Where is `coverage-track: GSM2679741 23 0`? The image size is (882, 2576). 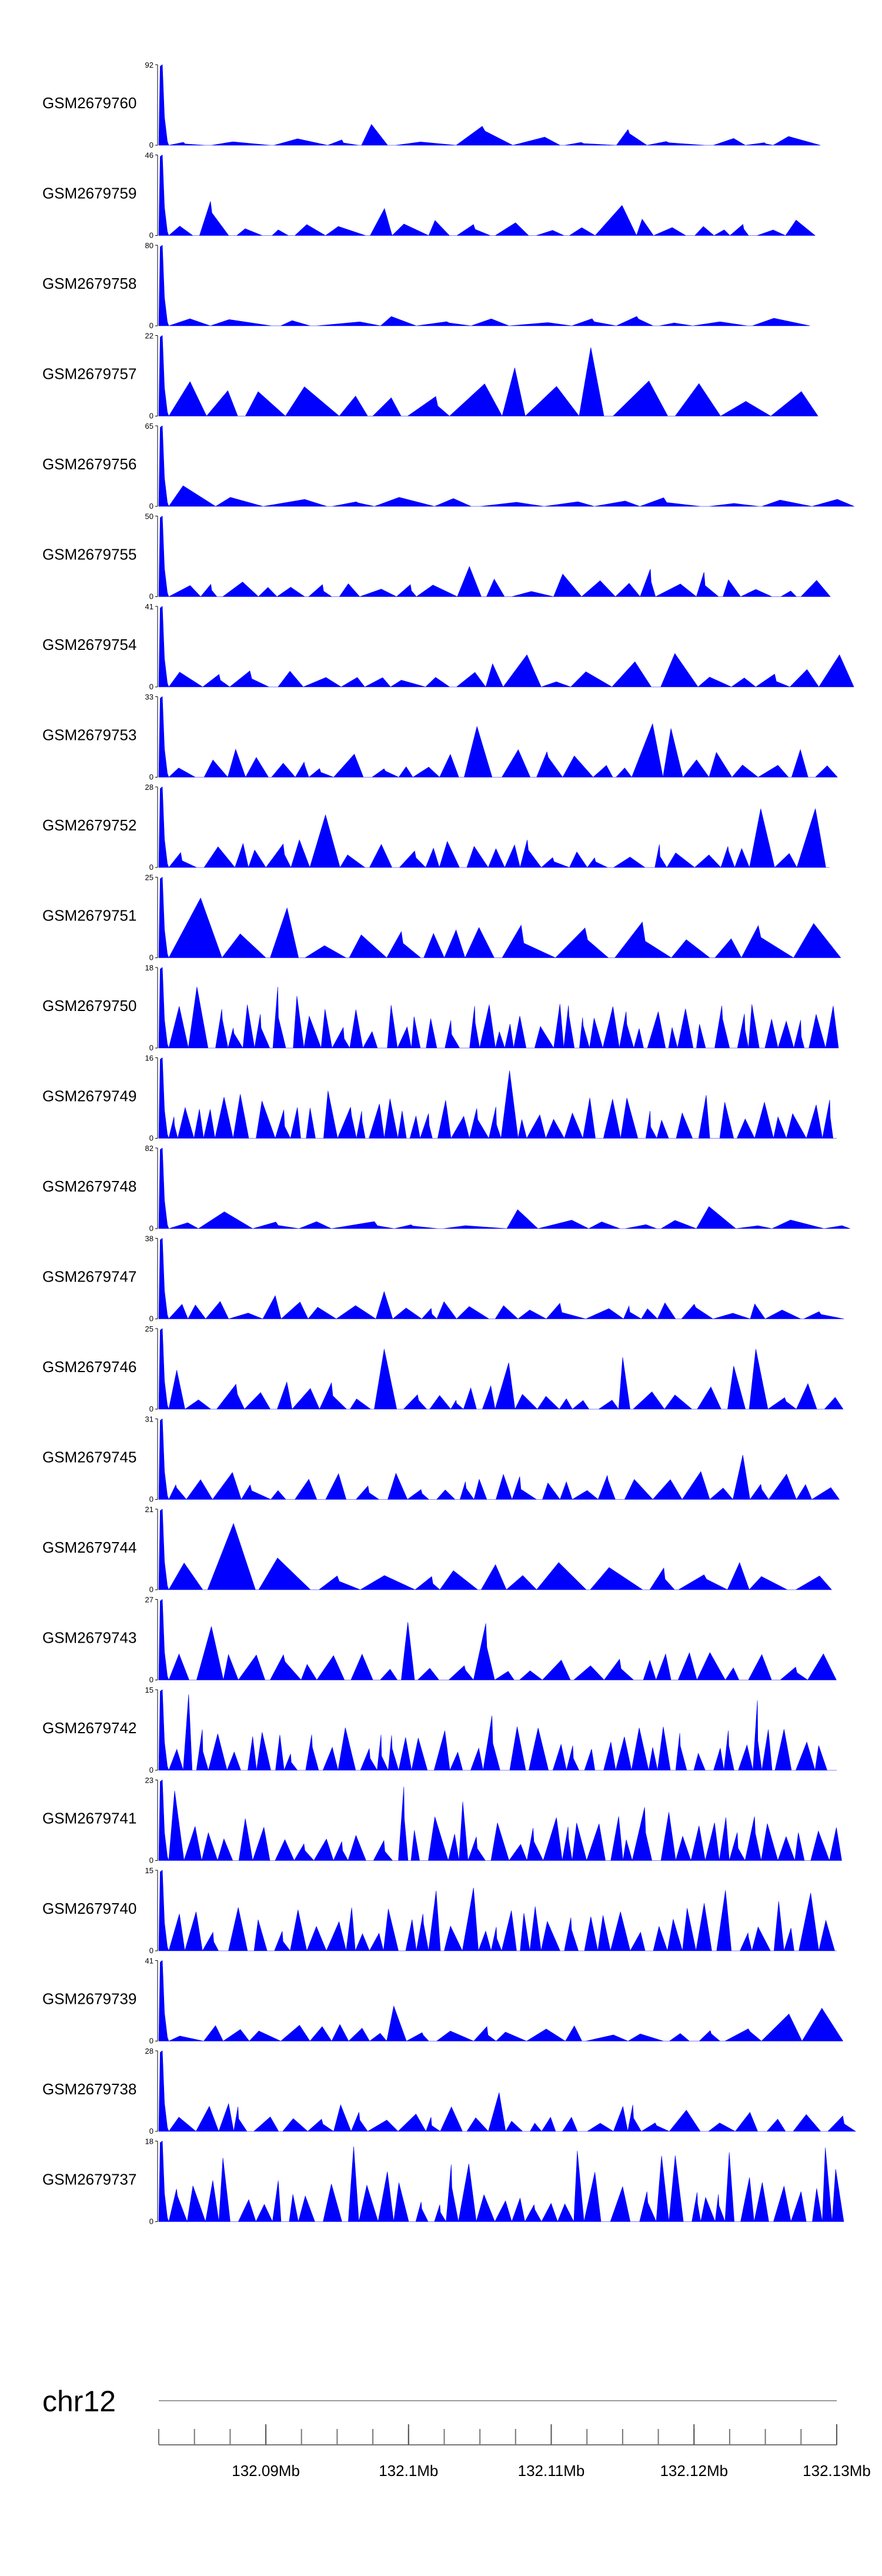
coverage-track: GSM2679741 23 0 is located at coordinates (442, 1820).